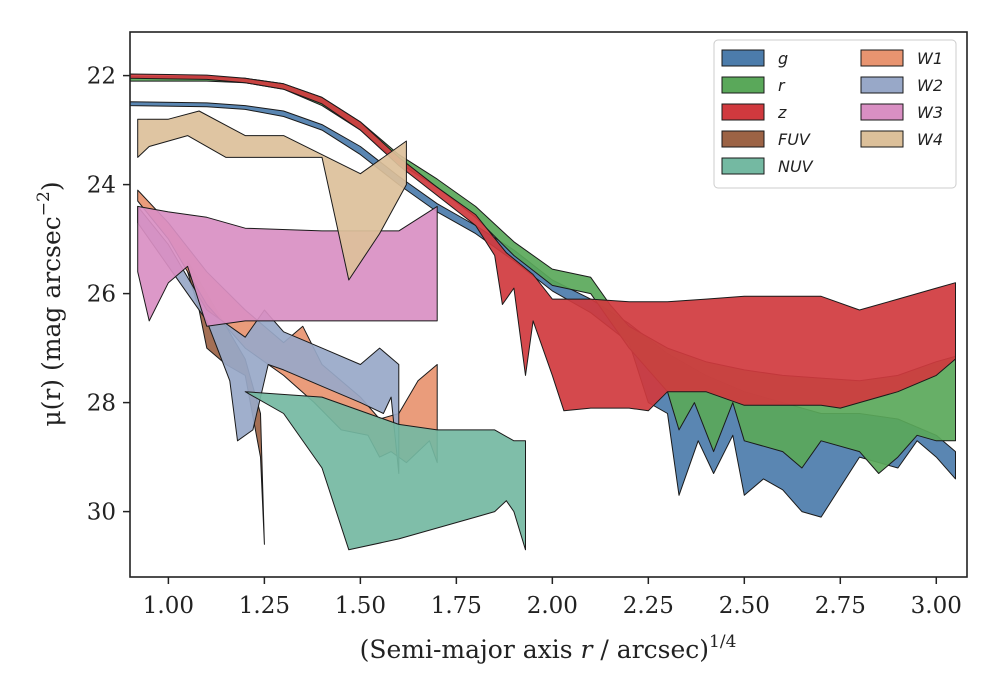  Describe the element at coordinates (882, 112) in the screenshot. I see `legend-swatch-w3` at that location.